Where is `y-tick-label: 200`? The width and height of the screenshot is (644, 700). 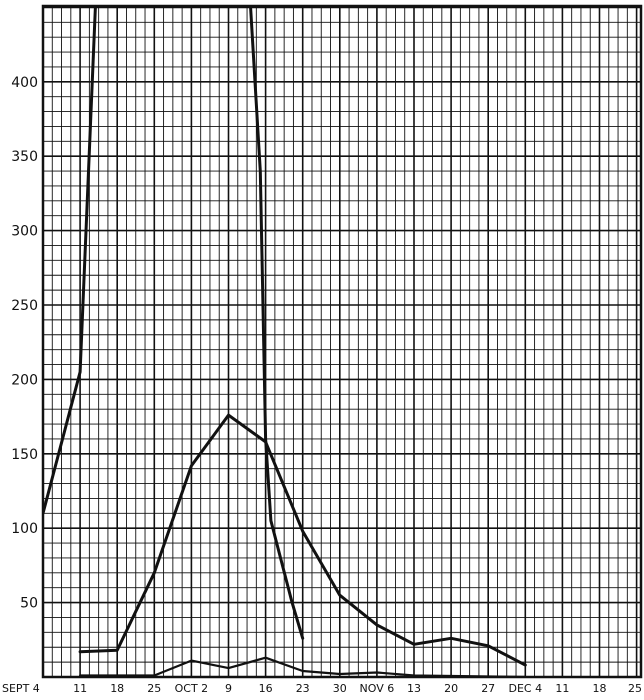
y-tick-label: 200 is located at coordinates (24, 380).